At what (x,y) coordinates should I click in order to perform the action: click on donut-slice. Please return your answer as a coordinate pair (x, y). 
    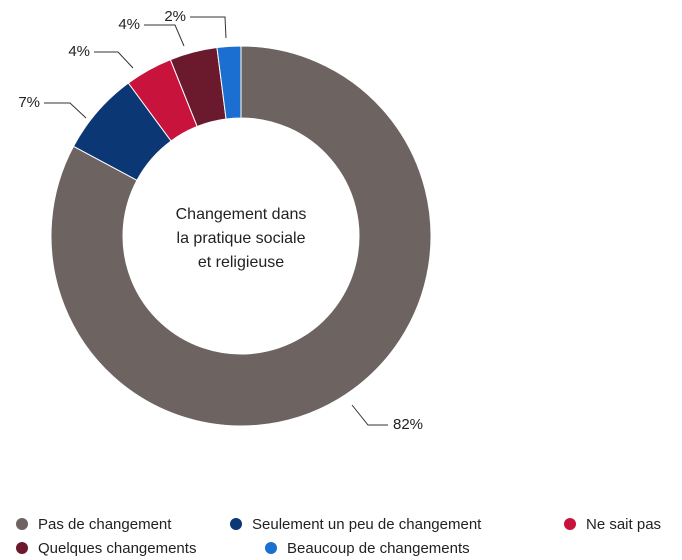
    Looking at the image, I should click on (229, 82).